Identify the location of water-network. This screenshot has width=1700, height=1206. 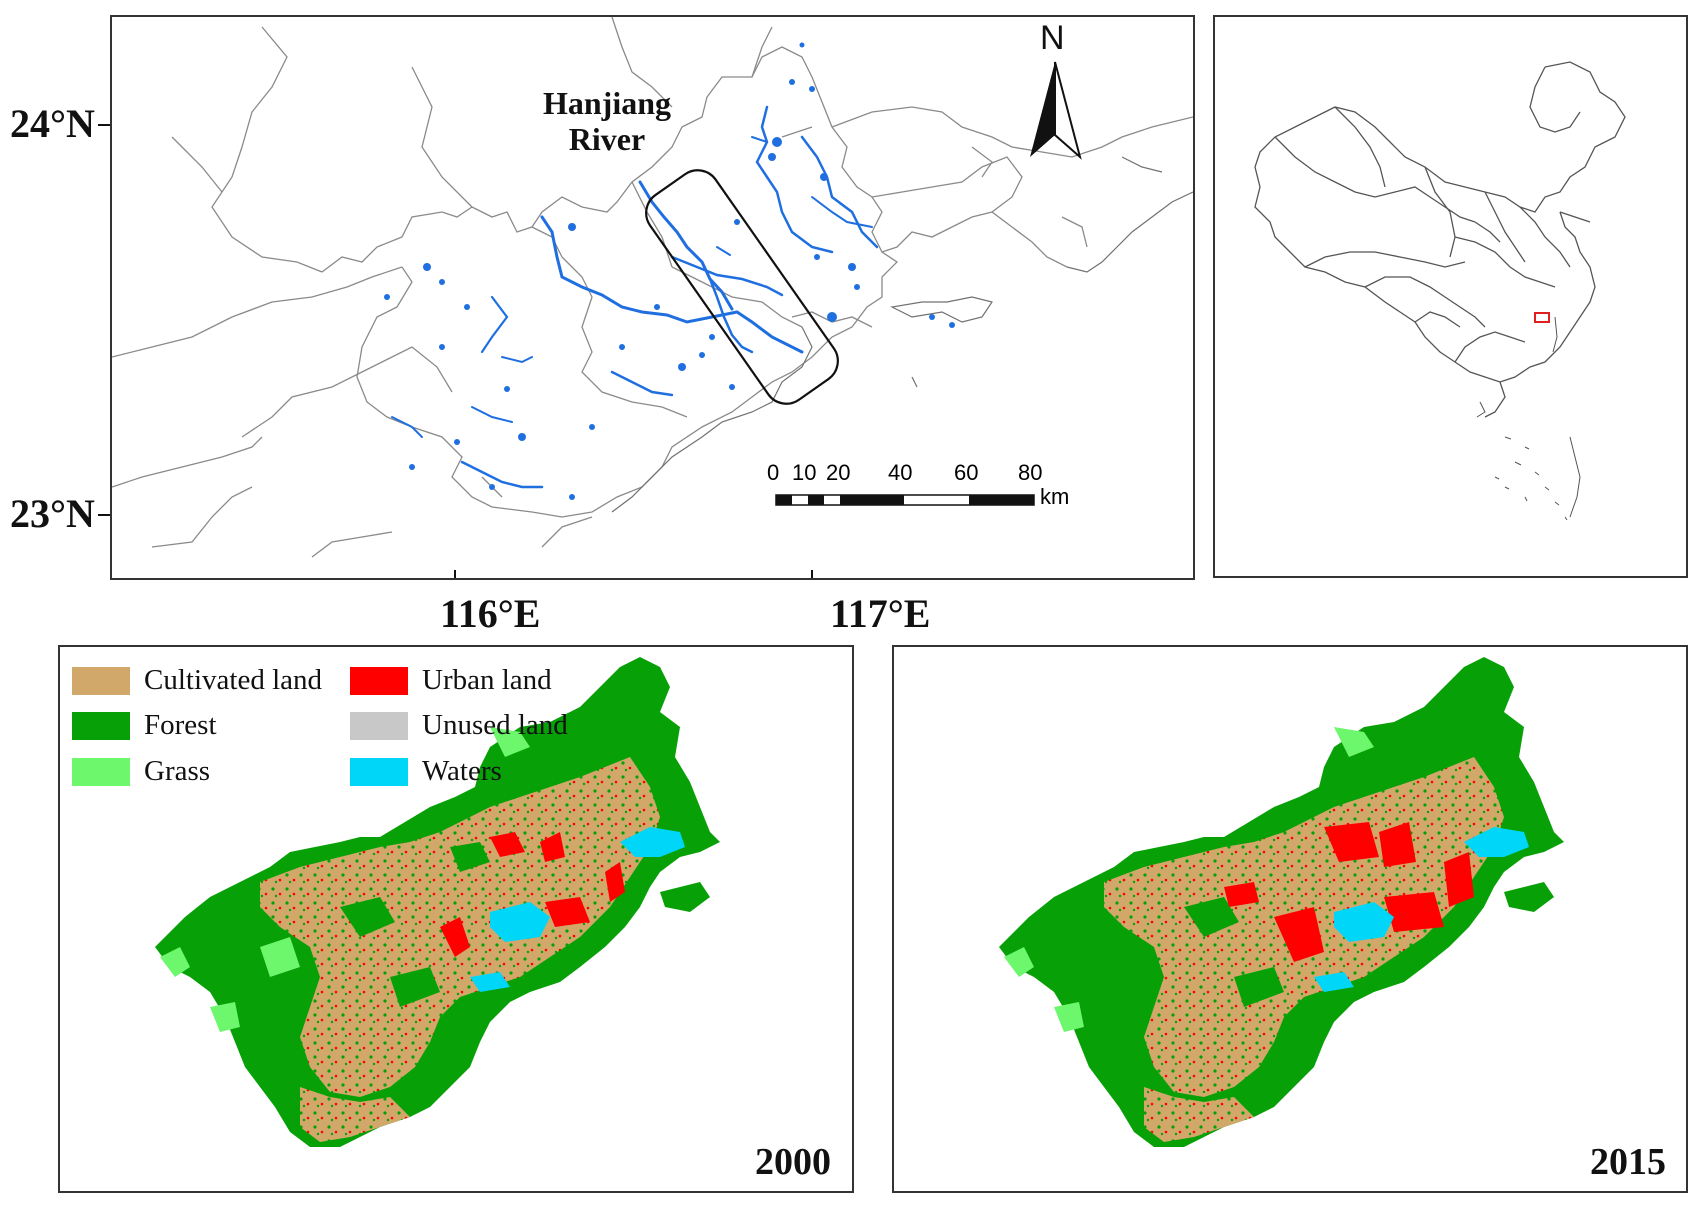
(635, 297).